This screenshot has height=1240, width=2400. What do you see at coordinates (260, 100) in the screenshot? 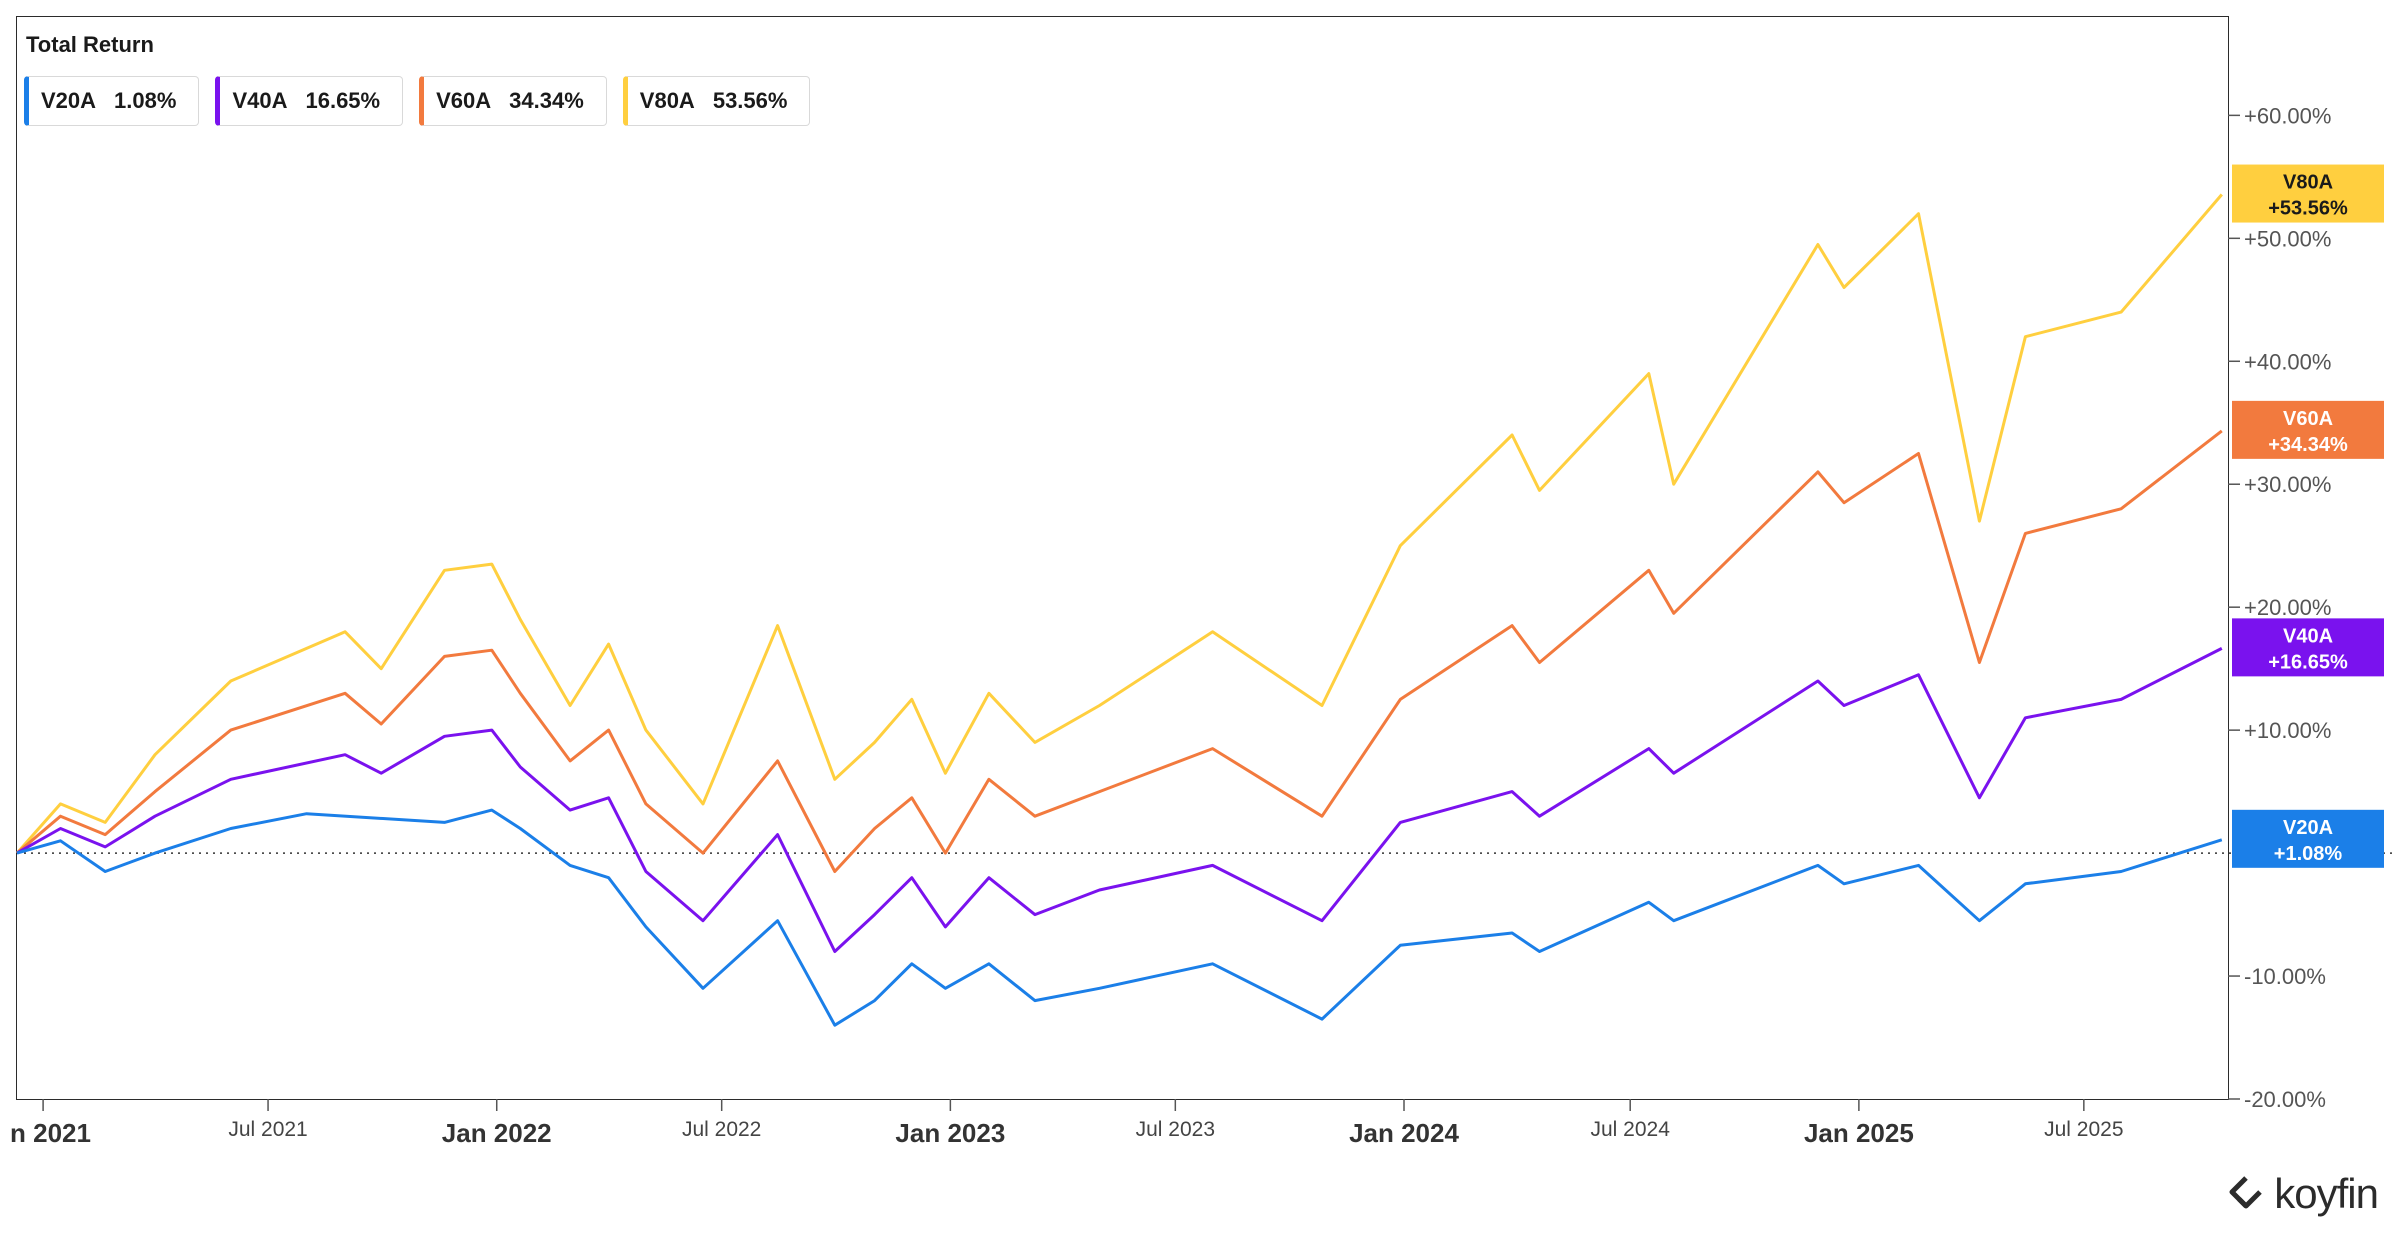
I see `legend-series-name: V40A` at bounding box center [260, 100].